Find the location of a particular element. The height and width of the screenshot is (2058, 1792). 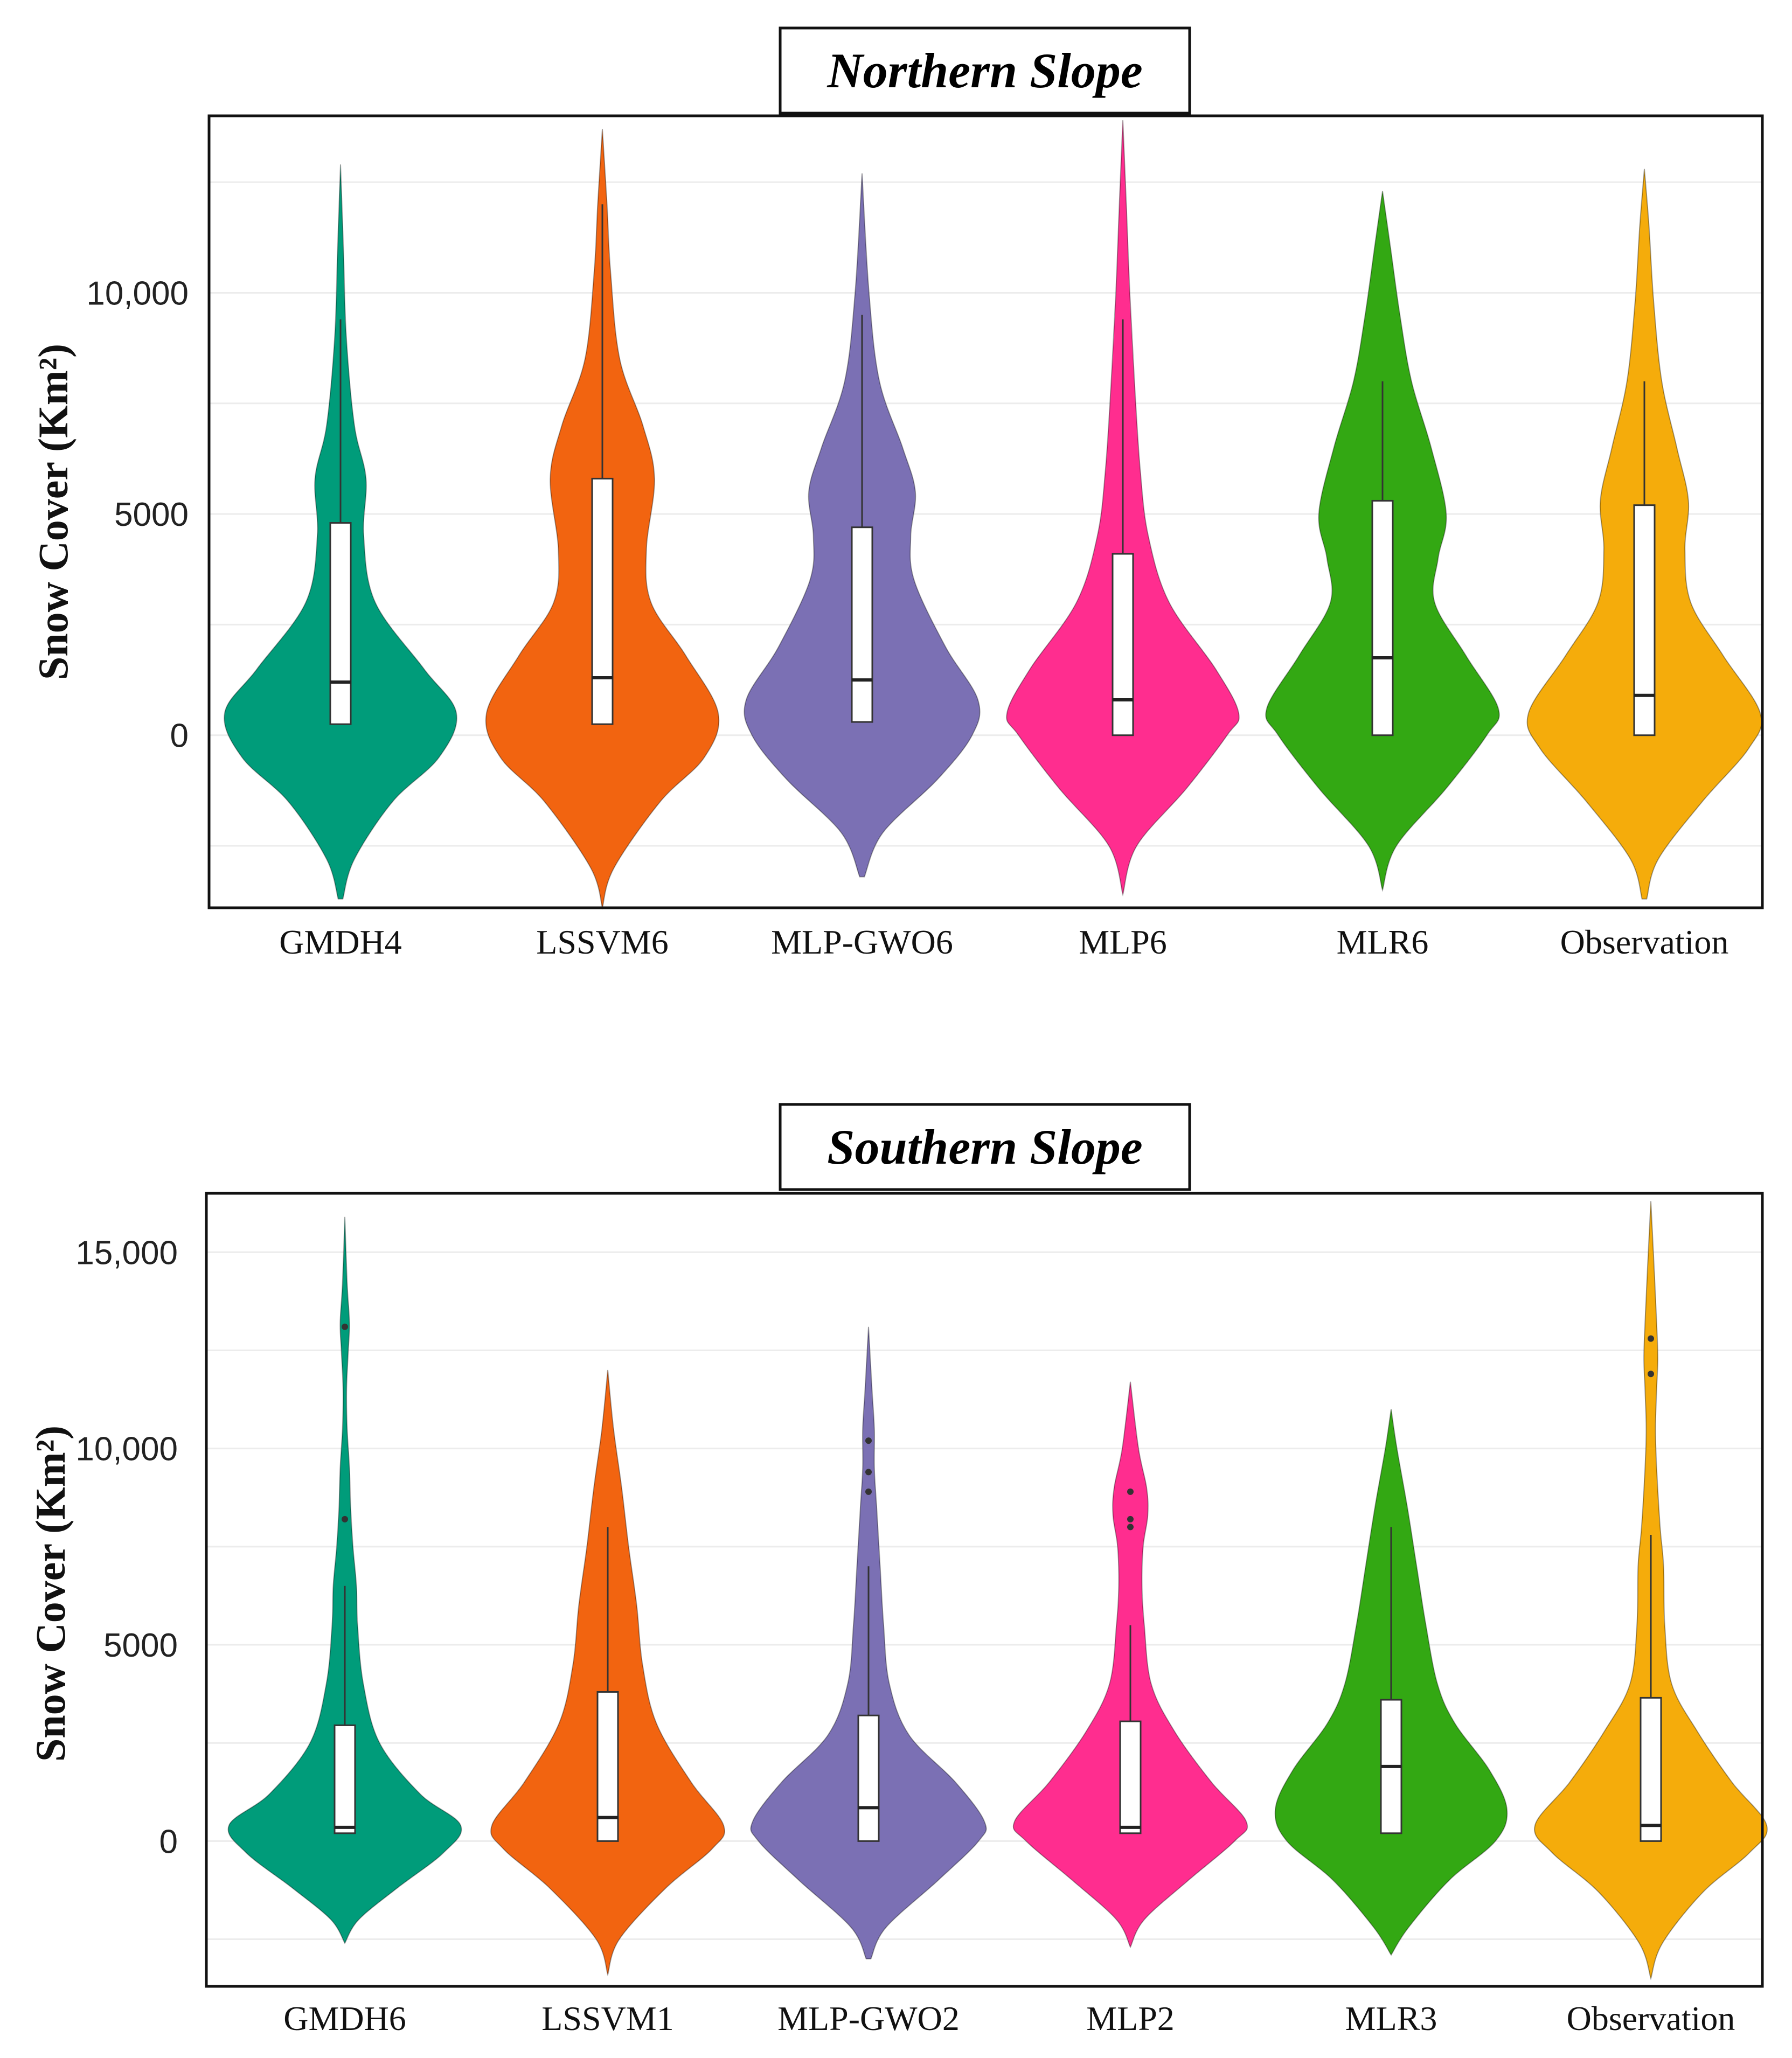

panel-title-box-southern is located at coordinates (985, 1147).